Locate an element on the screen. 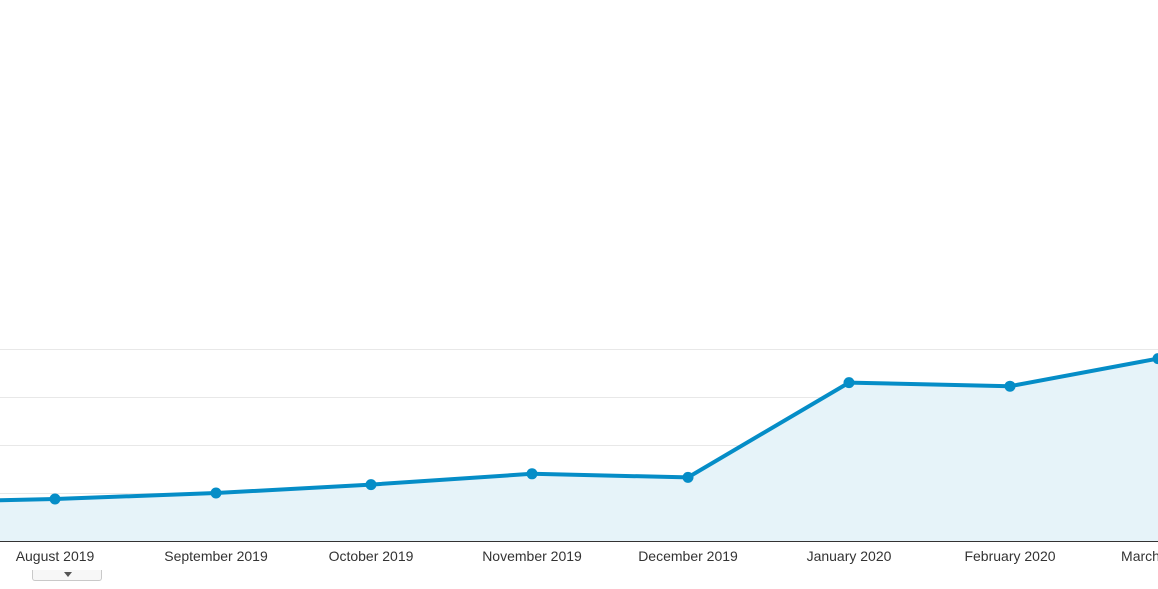 This screenshot has height=589, width=1158. x-tick-label: August 2019 is located at coordinates (55, 556).